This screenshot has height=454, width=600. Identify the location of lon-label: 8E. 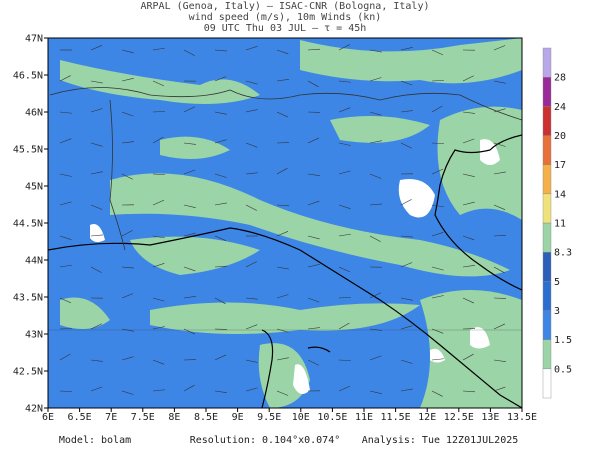
(174, 417).